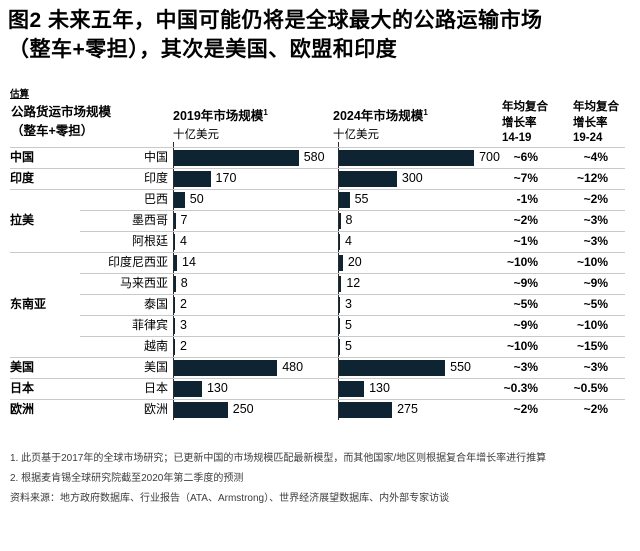 Image resolution: width=640 pixels, height=551 pixels. I want to click on cagr-19-24: ~15%, so click(592, 346).